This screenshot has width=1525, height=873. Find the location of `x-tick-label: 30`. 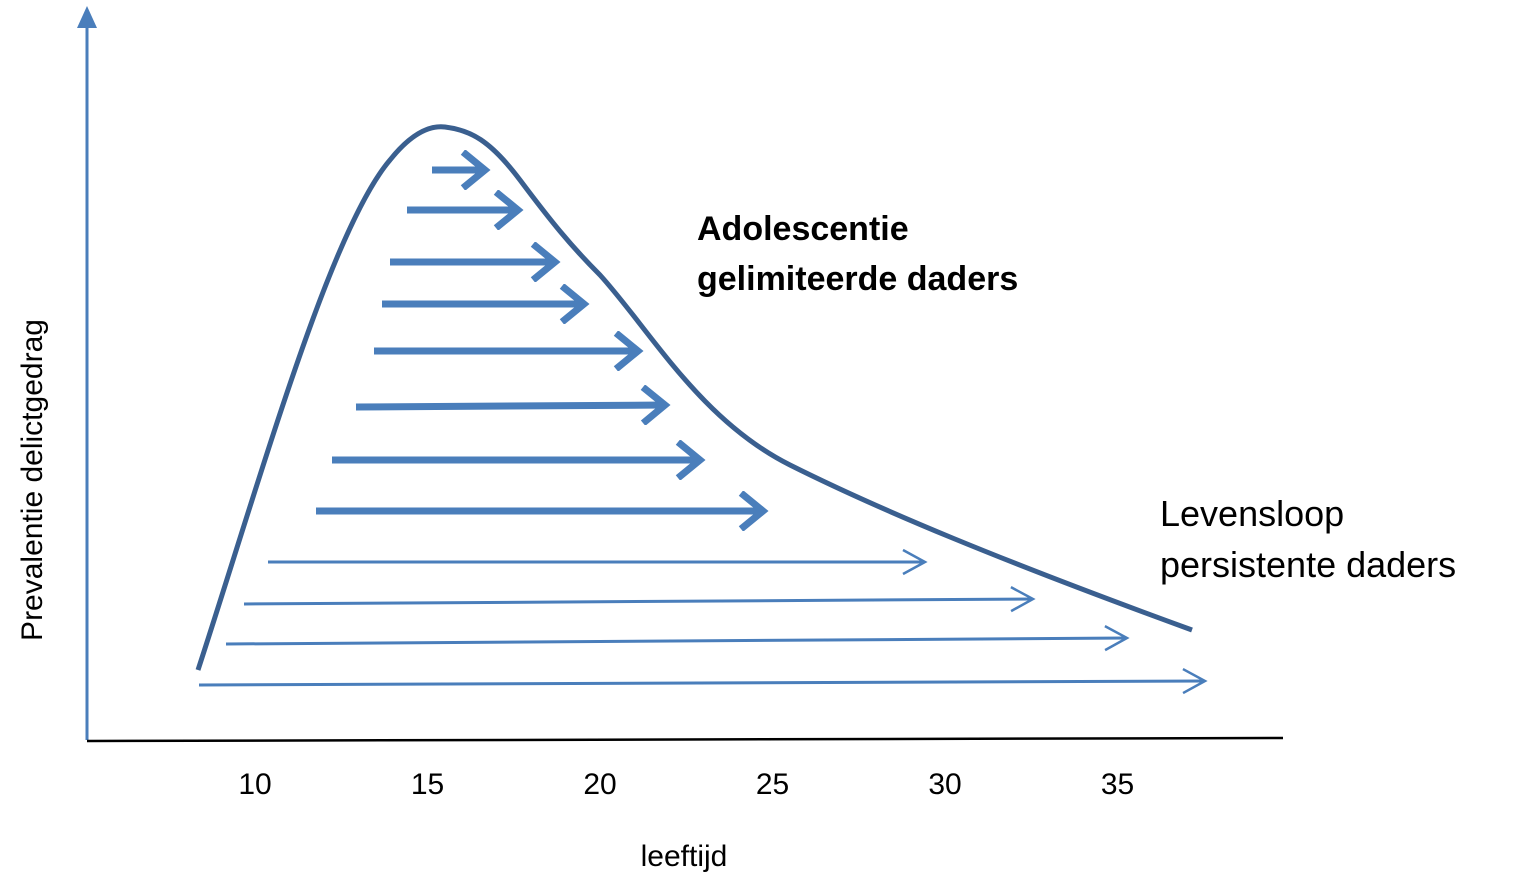

x-tick-label: 30 is located at coordinates (944, 784).